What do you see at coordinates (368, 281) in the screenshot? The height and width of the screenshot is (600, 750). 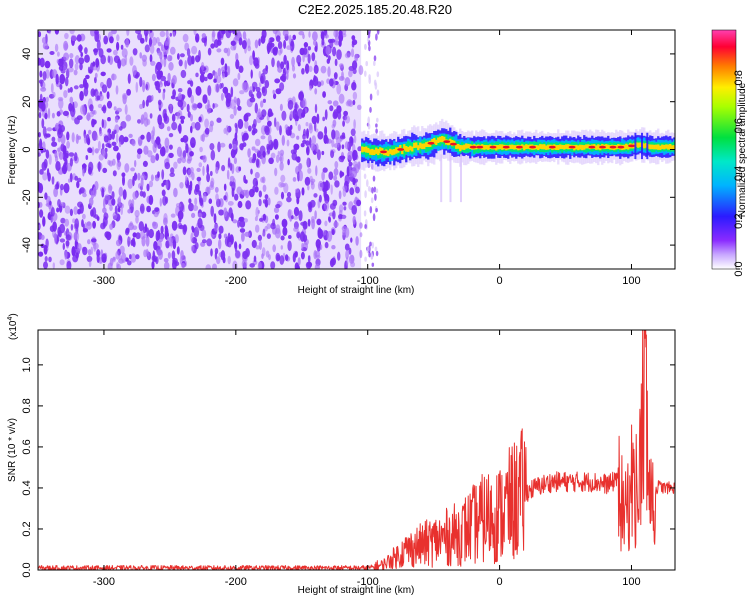 I see `x-tick-label: -100` at bounding box center [368, 281].